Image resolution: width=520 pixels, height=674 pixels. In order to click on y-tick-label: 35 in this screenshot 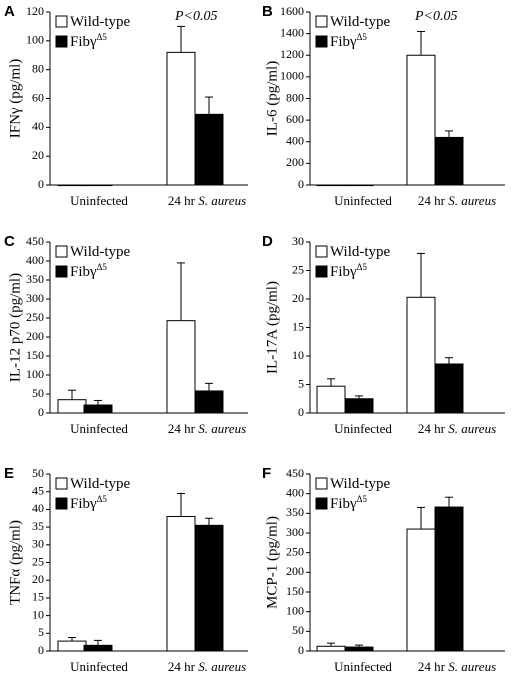, I will do `click(38, 526)`.